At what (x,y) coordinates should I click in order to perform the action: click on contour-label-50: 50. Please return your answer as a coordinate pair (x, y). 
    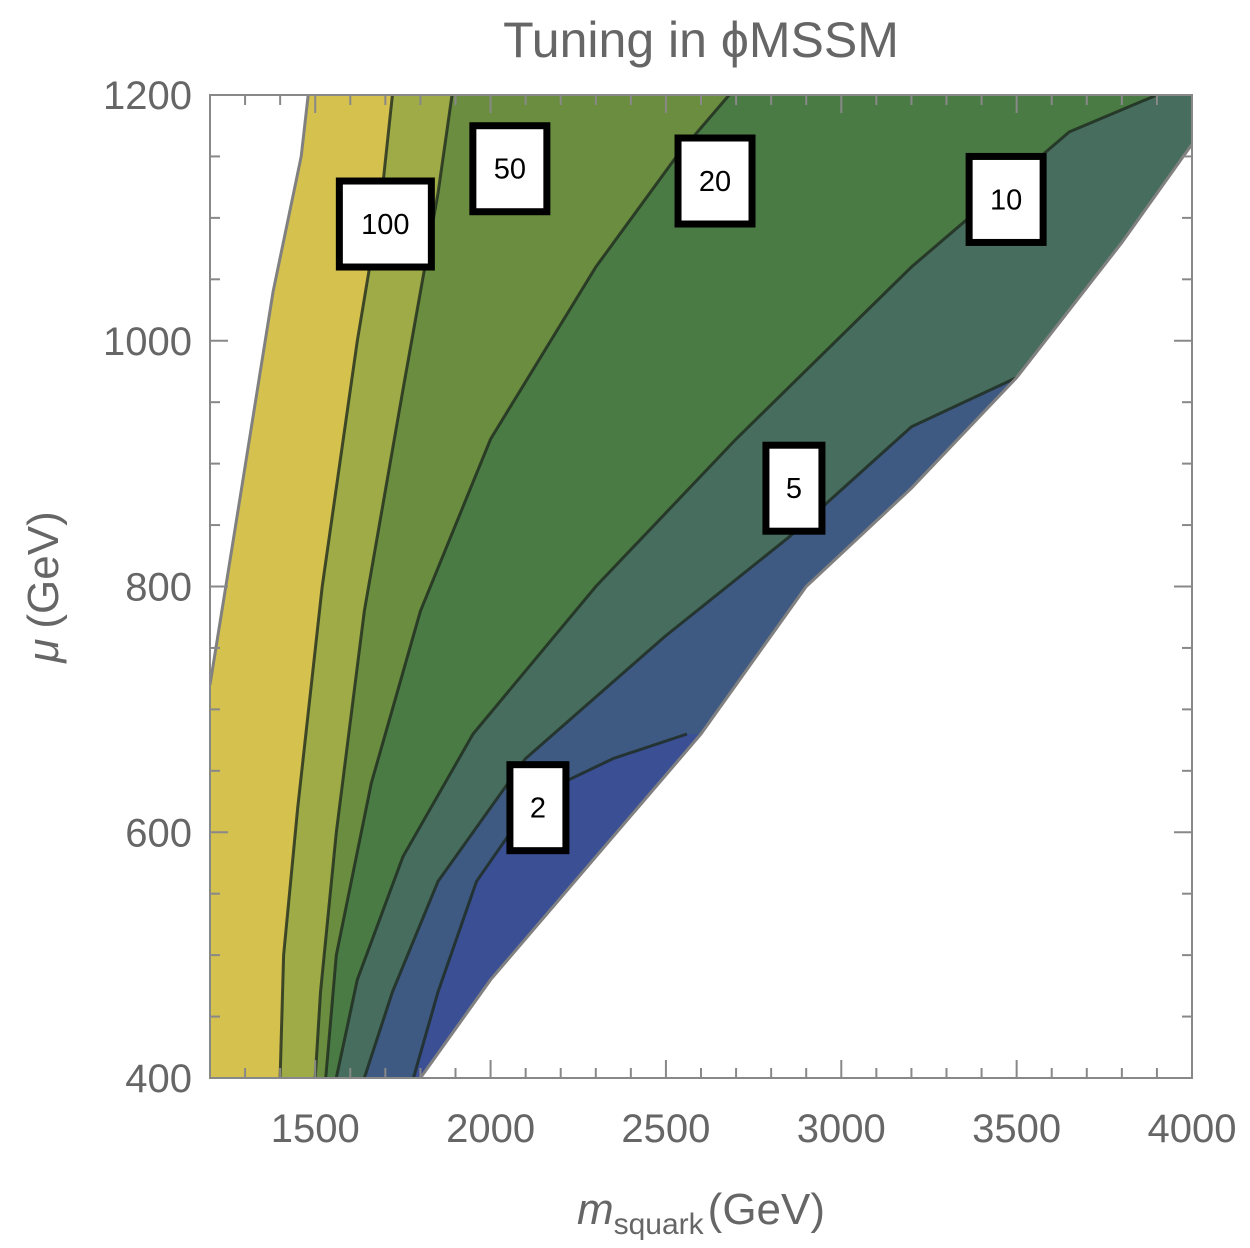
    Looking at the image, I should click on (510, 169).